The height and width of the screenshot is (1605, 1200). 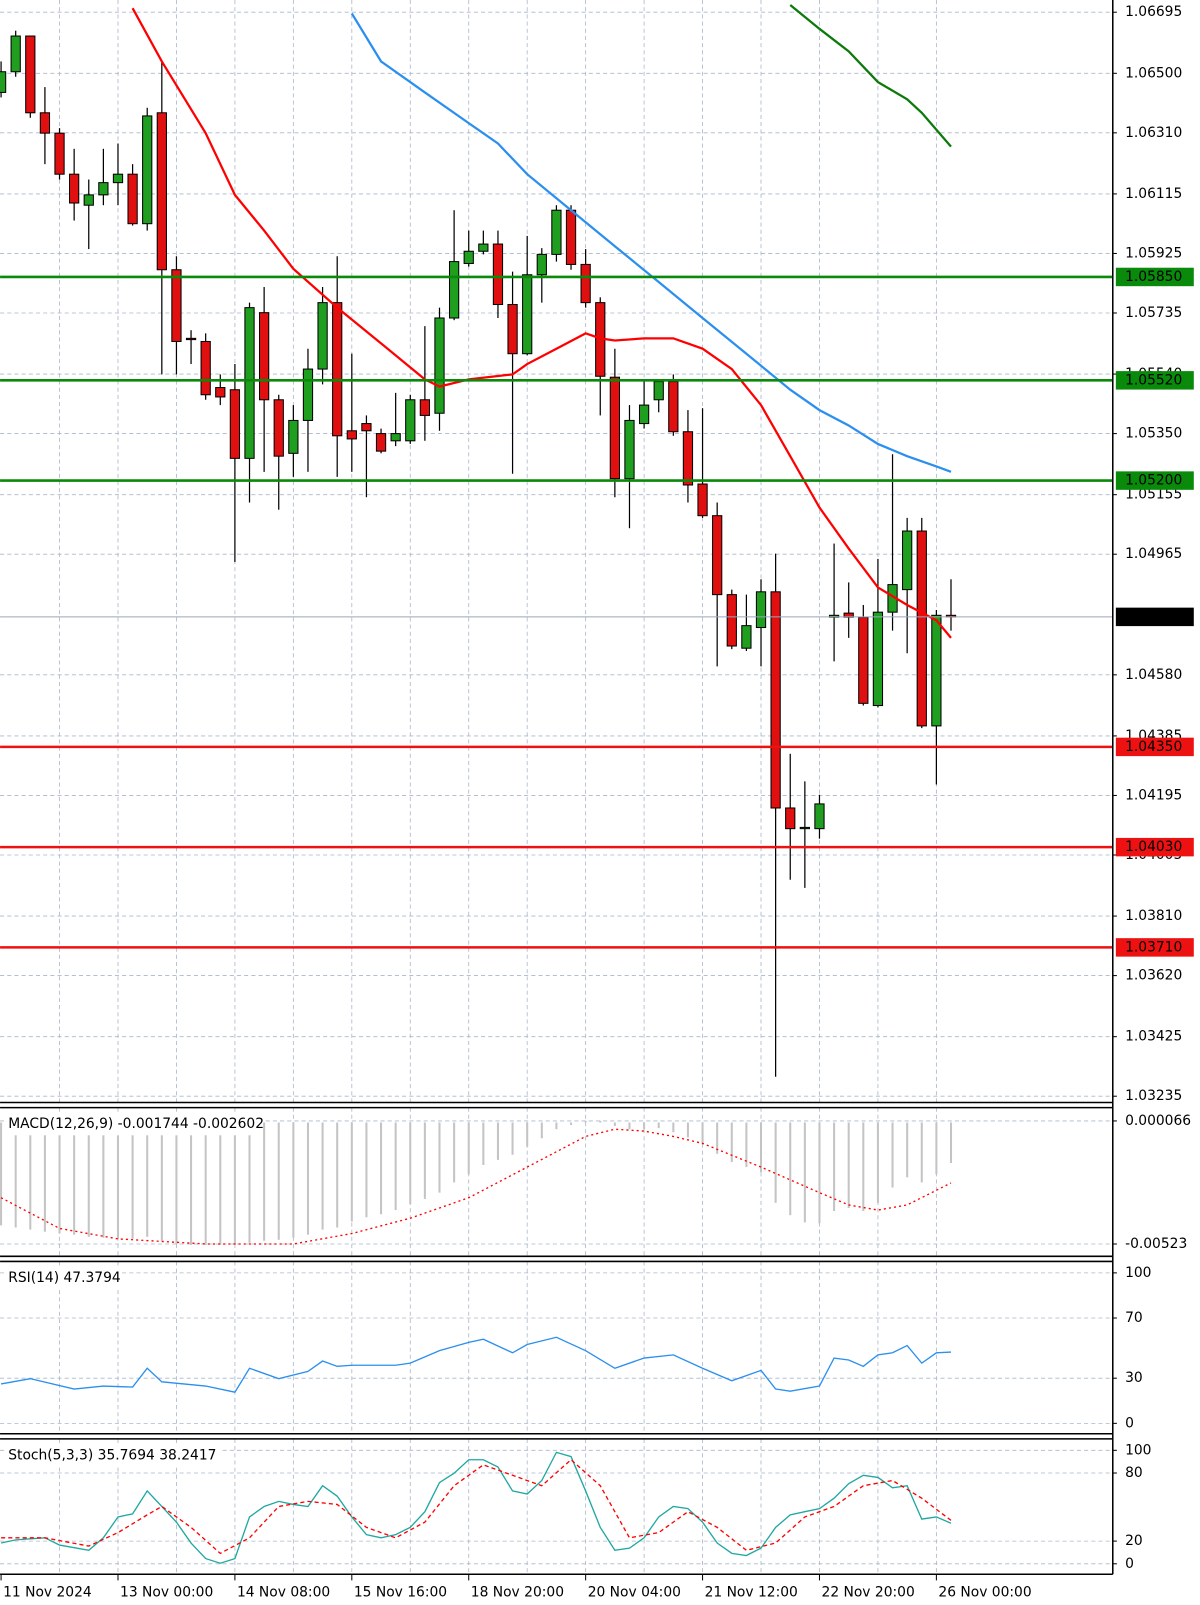 What do you see at coordinates (1153, 12) in the screenshot?
I see `y-tick-label: 1.06695` at bounding box center [1153, 12].